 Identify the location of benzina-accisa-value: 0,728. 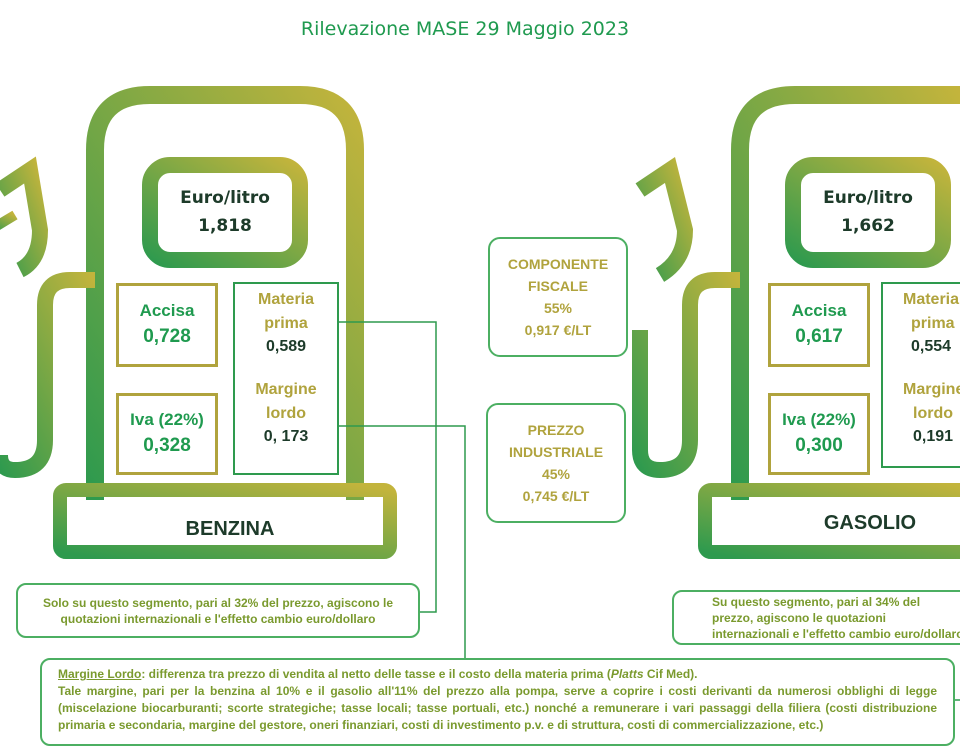
(167, 336).